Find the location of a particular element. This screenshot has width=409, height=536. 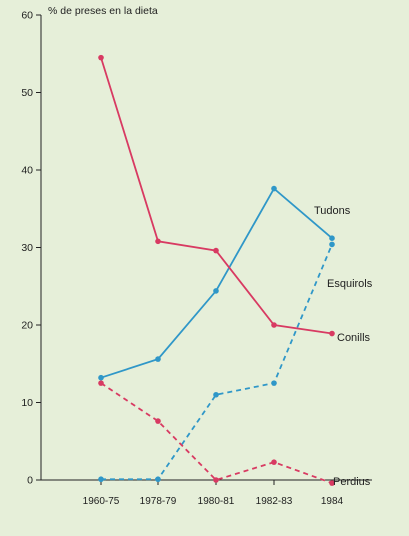

y-tick-label: 10 is located at coordinates (27, 403).